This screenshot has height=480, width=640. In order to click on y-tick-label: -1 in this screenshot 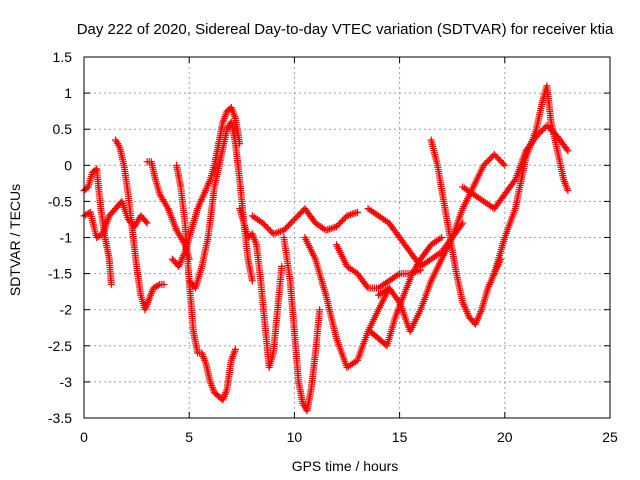, I will do `click(66, 238)`.